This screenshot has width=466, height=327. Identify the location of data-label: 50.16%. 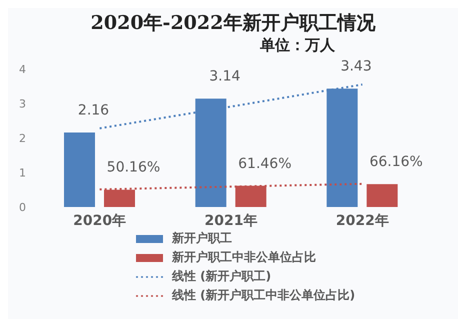
(133, 168).